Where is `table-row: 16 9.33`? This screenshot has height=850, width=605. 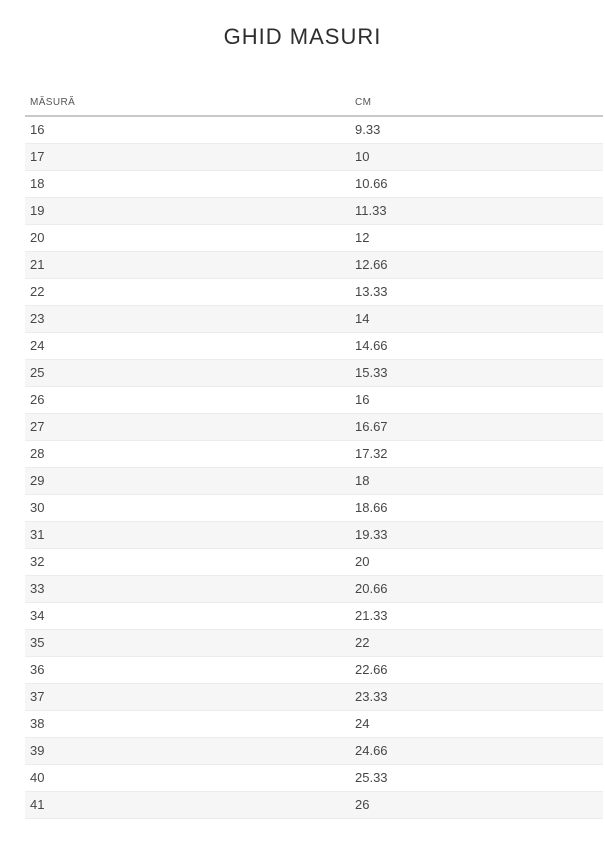 table-row: 16 9.33 is located at coordinates (314, 130).